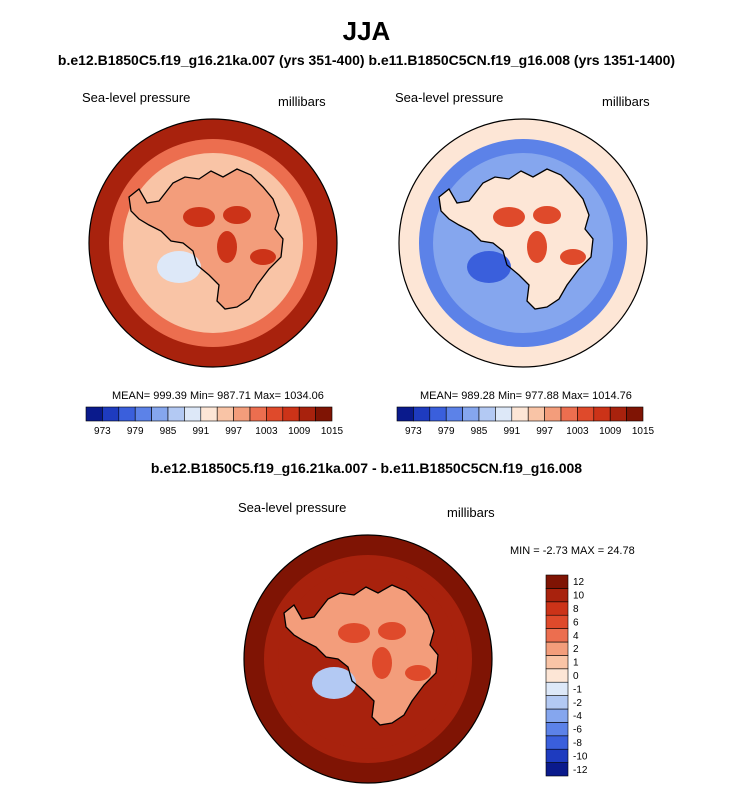  Describe the element at coordinates (366, 31) in the screenshot. I see `figure-title: JJA` at that location.